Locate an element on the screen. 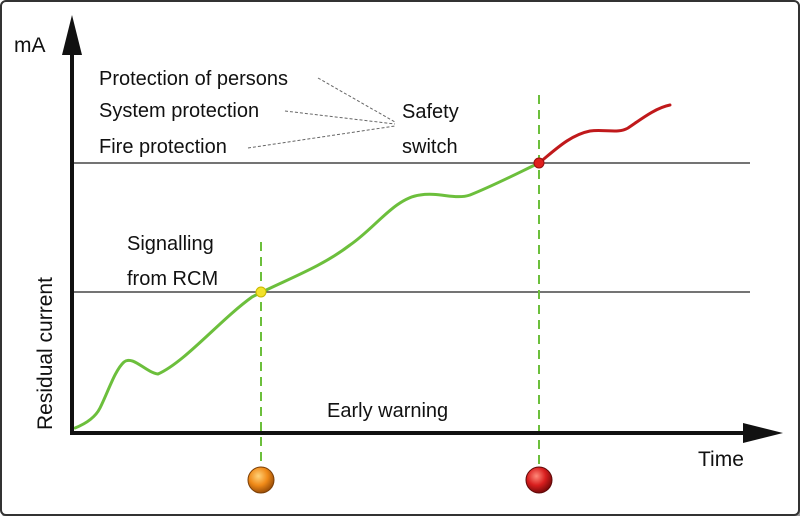  protection-fire-label: Fire protection is located at coordinates (163, 147).